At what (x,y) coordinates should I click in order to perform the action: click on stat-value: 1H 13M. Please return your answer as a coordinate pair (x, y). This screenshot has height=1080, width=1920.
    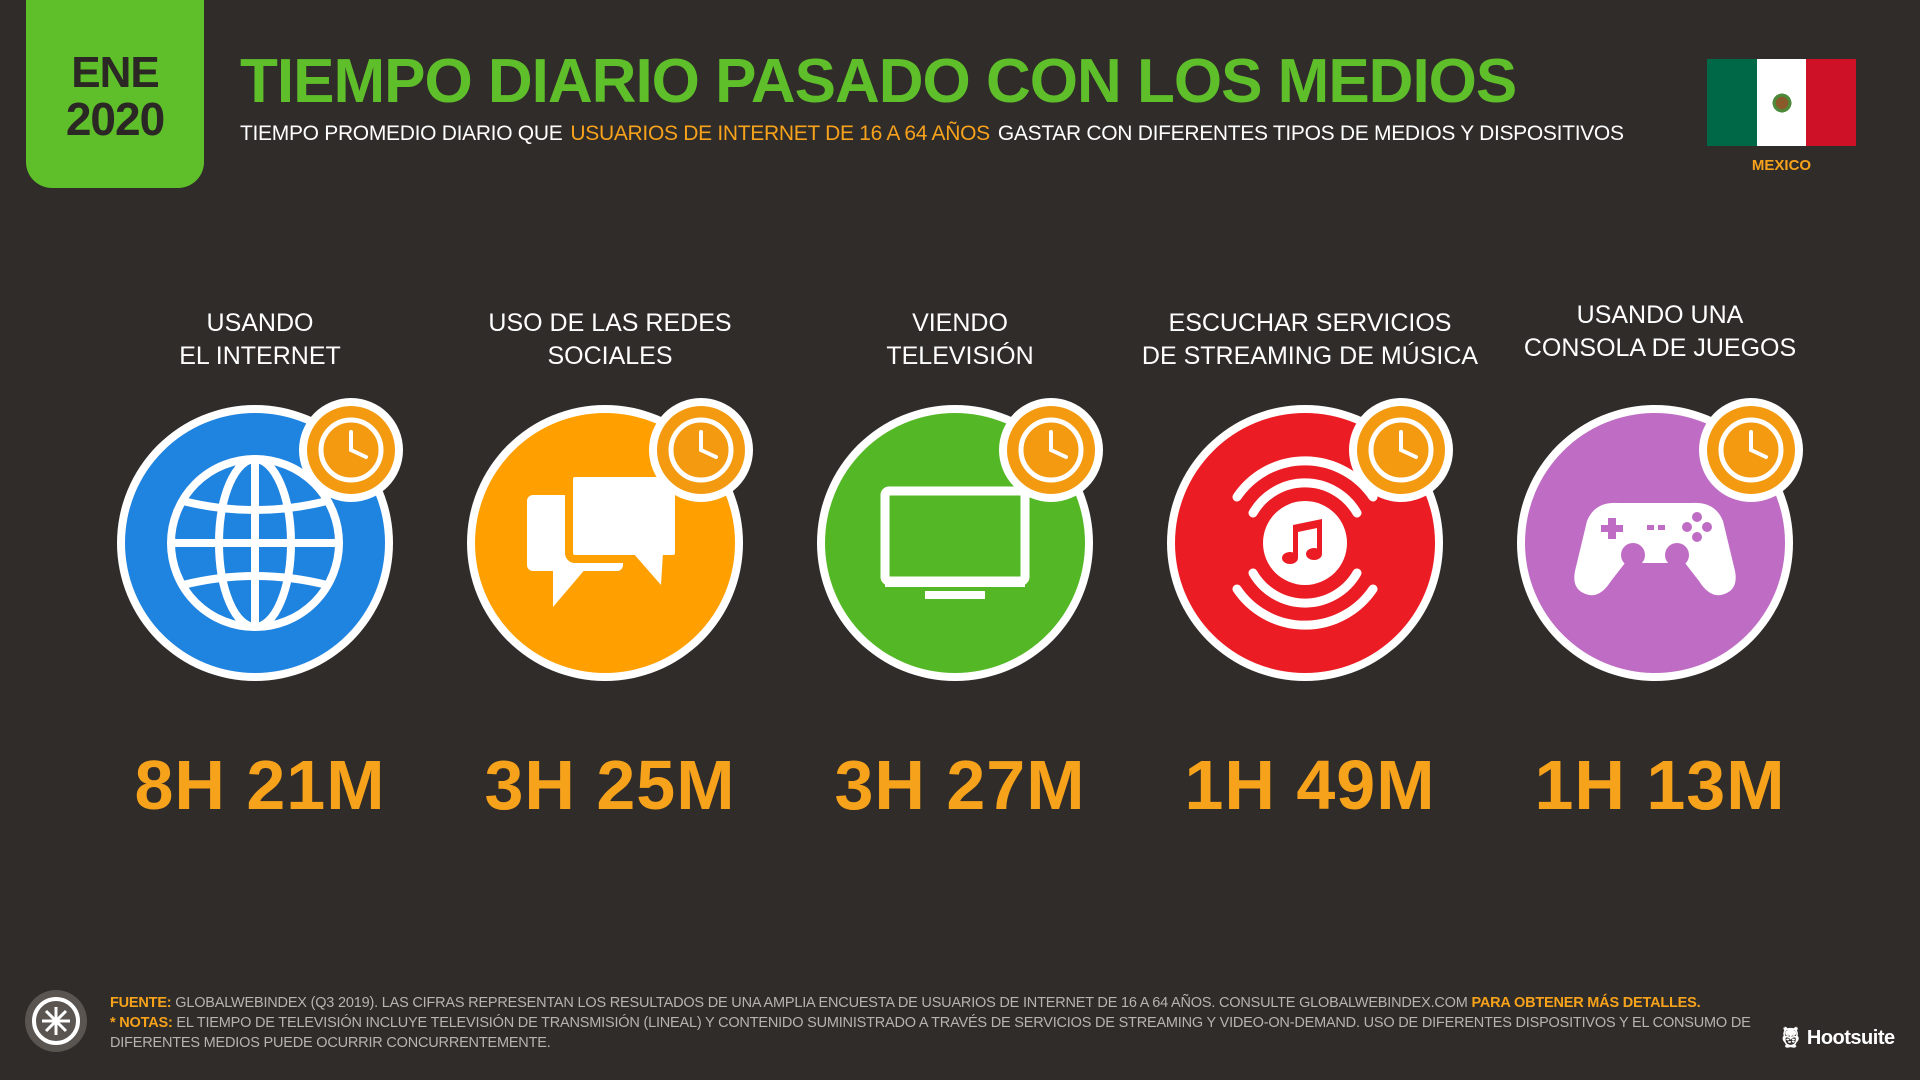
    Looking at the image, I should click on (1660, 785).